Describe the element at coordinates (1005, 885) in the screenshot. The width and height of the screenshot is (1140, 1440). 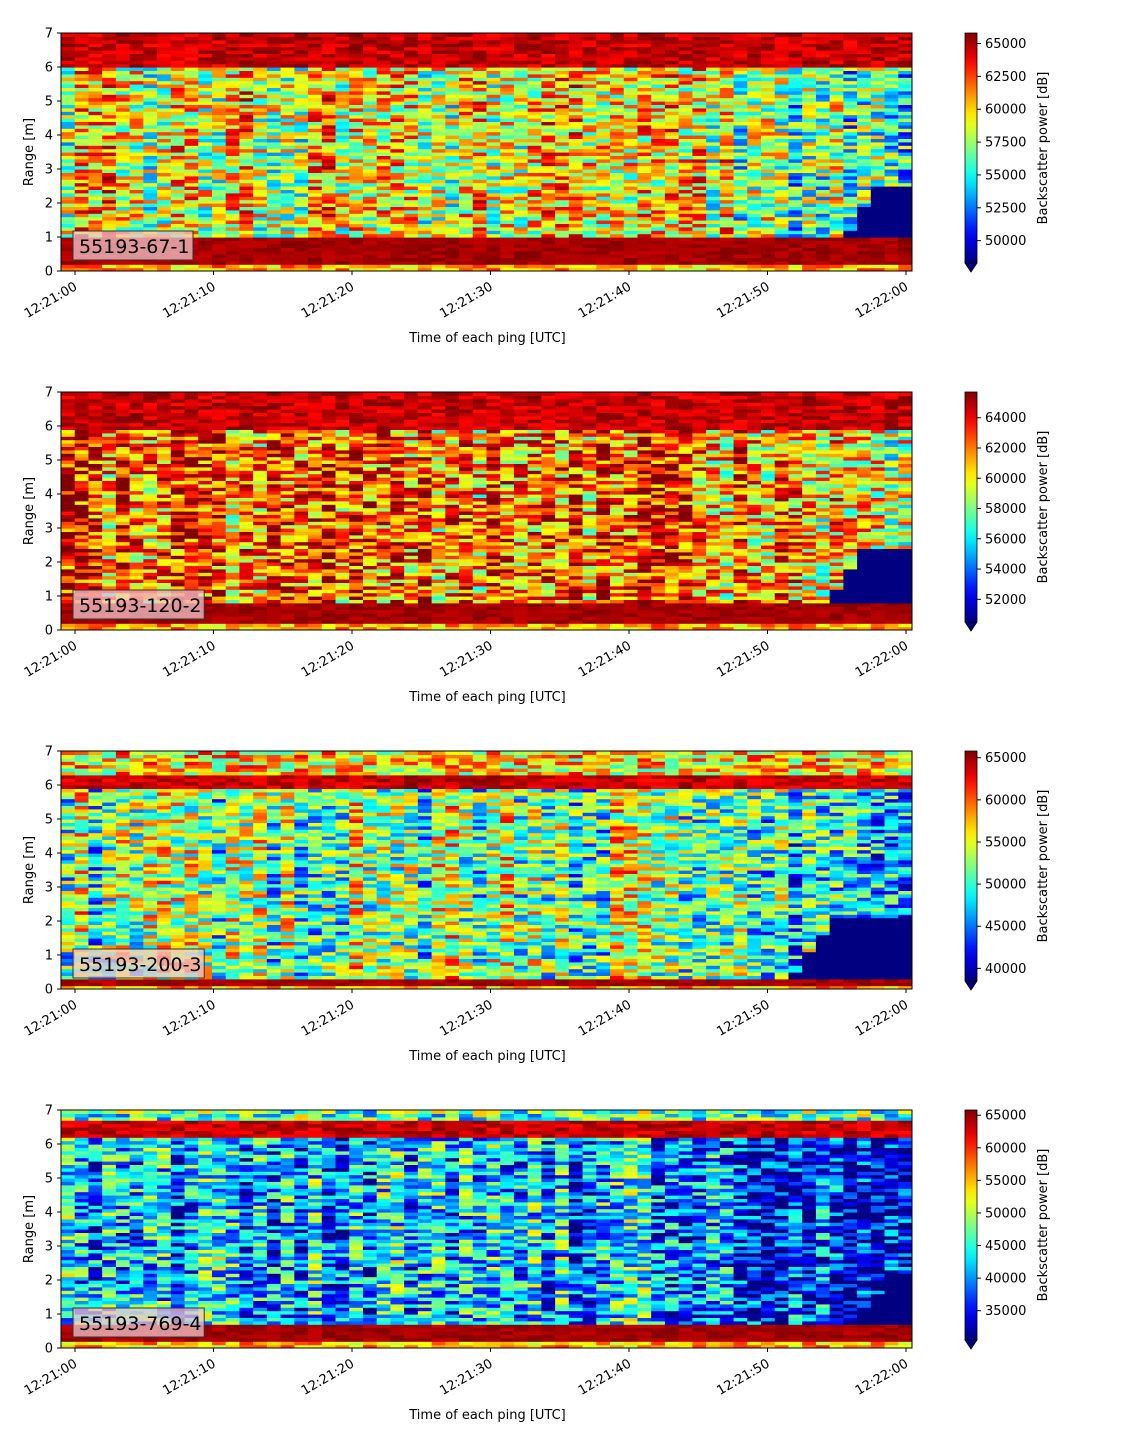
I see `colorbar-tick-label: 50000` at that location.